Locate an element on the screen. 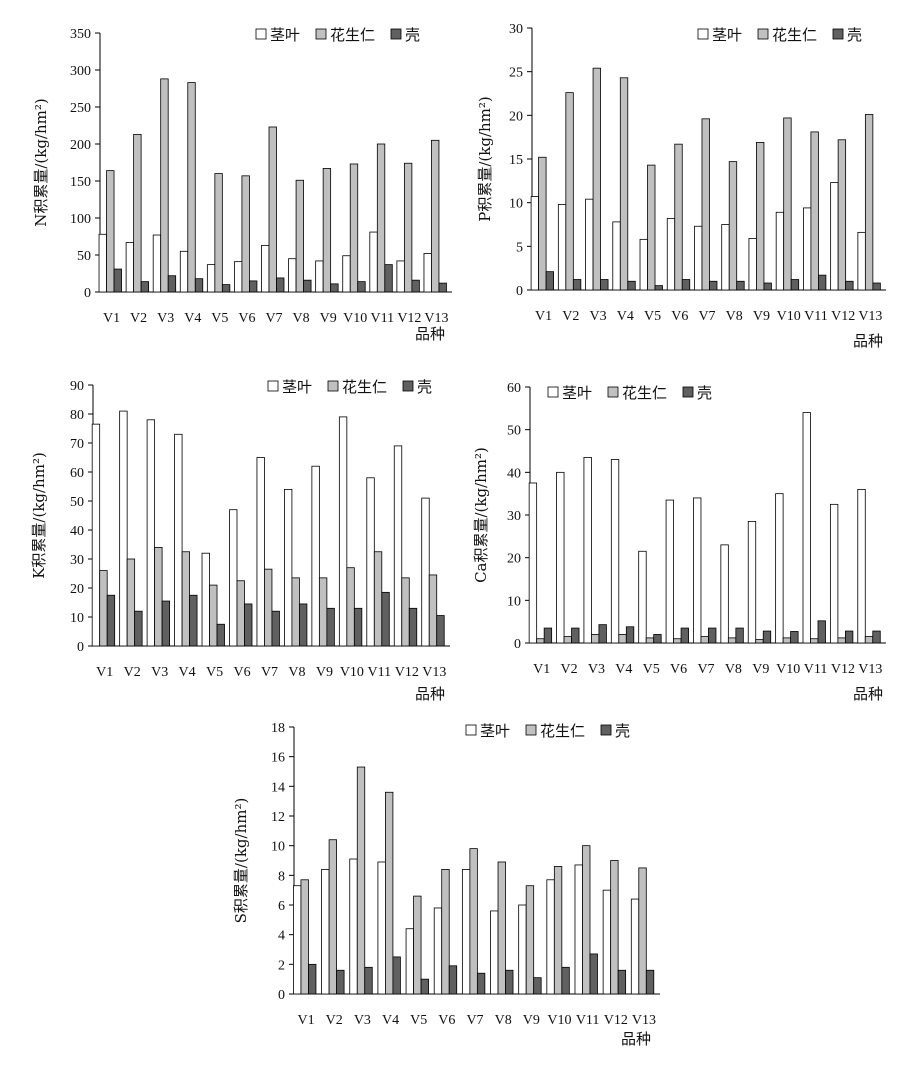 This screenshot has height=1085, width=906. x-tick-label: V8 is located at coordinates (734, 316).